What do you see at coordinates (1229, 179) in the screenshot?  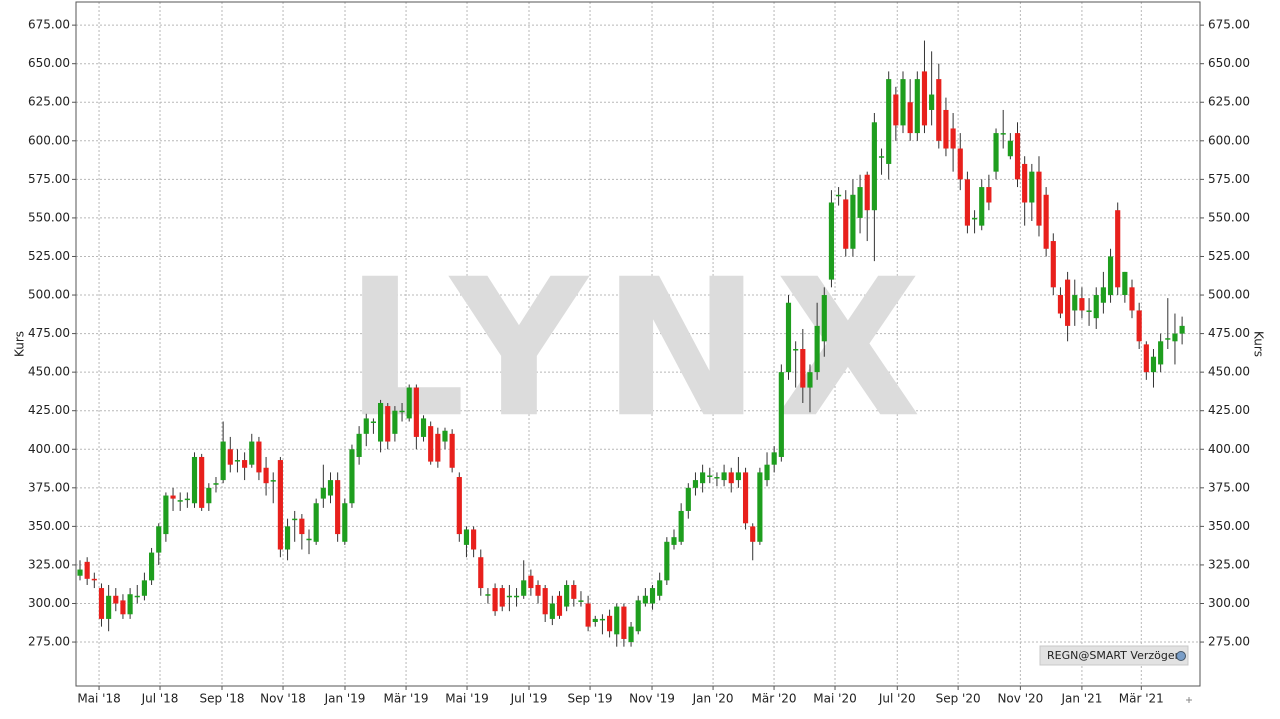 I see `y2-tick-label: 575.00` at bounding box center [1229, 179].